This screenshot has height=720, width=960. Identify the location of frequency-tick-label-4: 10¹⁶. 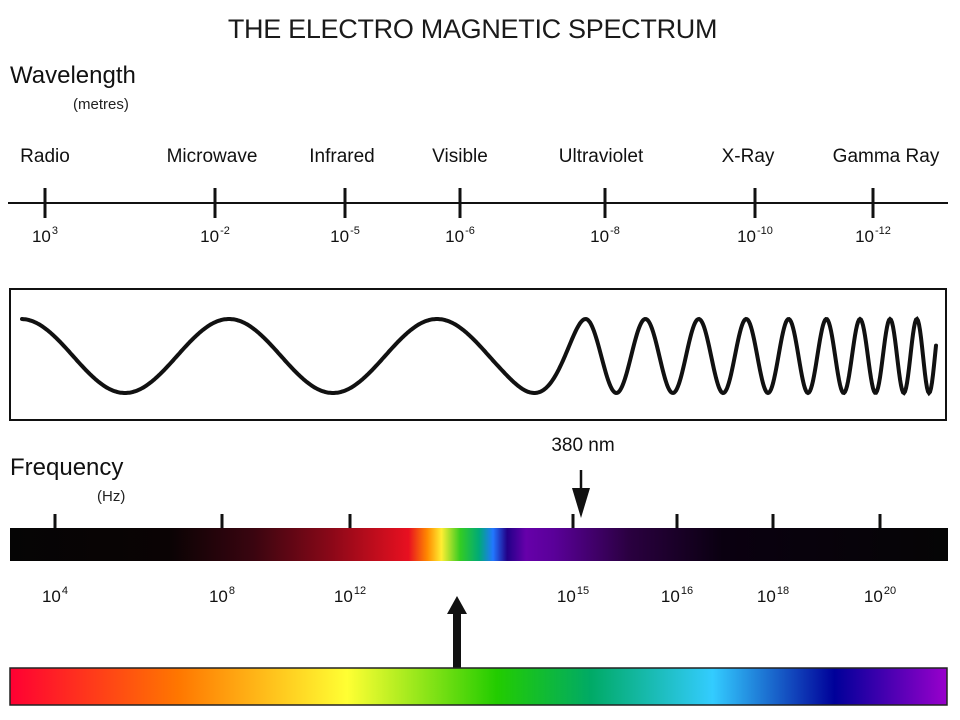
(677, 596).